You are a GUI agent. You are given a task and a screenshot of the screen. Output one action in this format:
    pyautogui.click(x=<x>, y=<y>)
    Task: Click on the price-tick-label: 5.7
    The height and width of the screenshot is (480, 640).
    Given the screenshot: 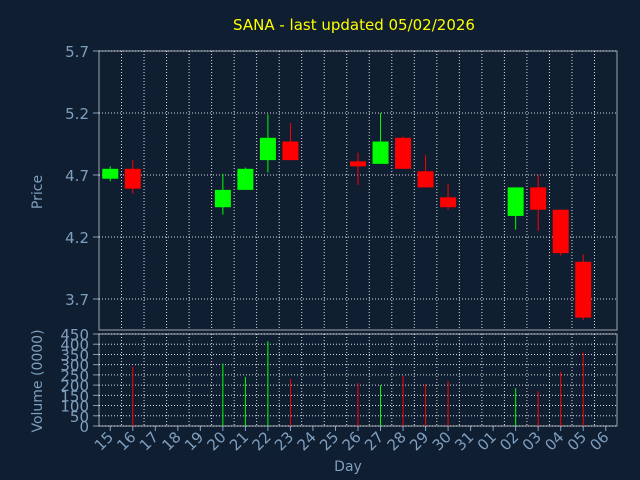 What is the action you would take?
    pyautogui.click(x=77, y=52)
    